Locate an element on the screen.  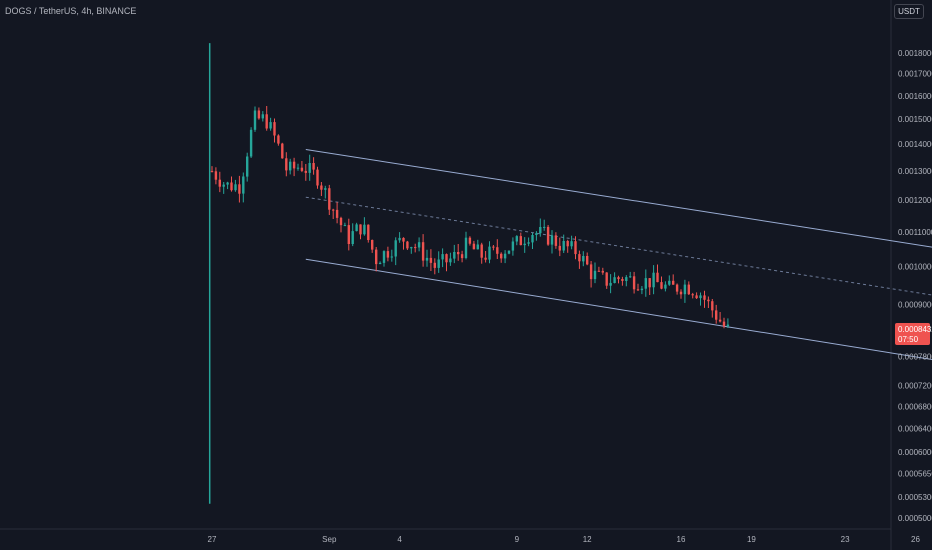
channel-upper-line is located at coordinates (618, 198).